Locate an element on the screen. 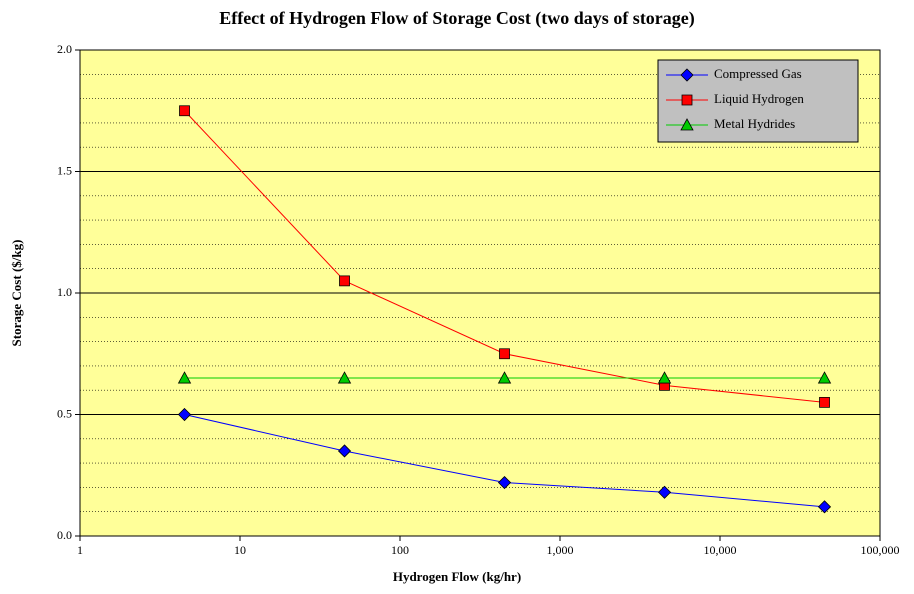  legend-label: Compressed Gas is located at coordinates (758, 73).